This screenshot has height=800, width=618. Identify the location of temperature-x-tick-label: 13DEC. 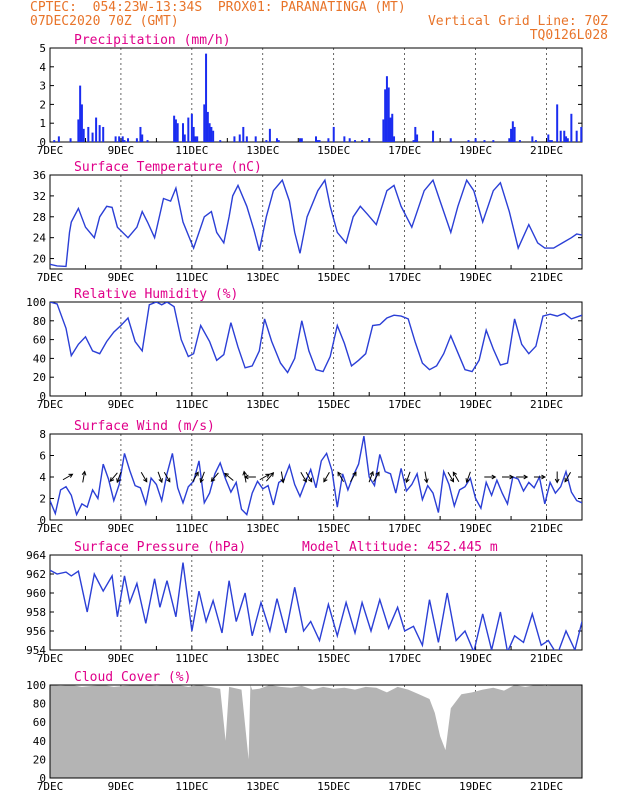
(262, 277).